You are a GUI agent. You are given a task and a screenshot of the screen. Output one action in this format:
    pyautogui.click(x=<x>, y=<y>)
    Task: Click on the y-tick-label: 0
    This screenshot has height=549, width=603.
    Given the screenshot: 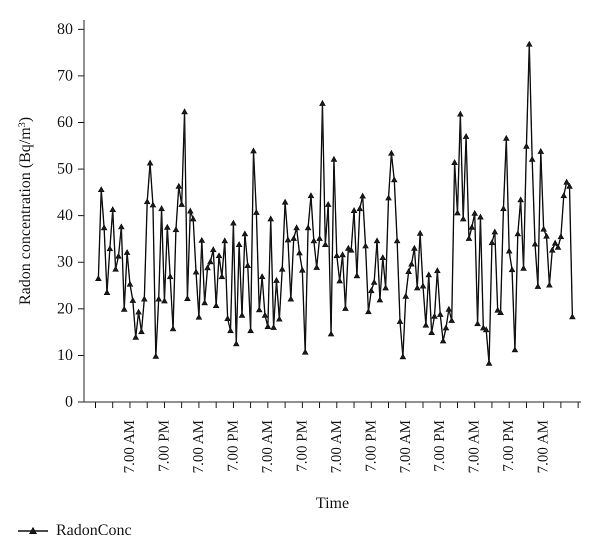 What is the action you would take?
    pyautogui.click(x=69, y=402)
    